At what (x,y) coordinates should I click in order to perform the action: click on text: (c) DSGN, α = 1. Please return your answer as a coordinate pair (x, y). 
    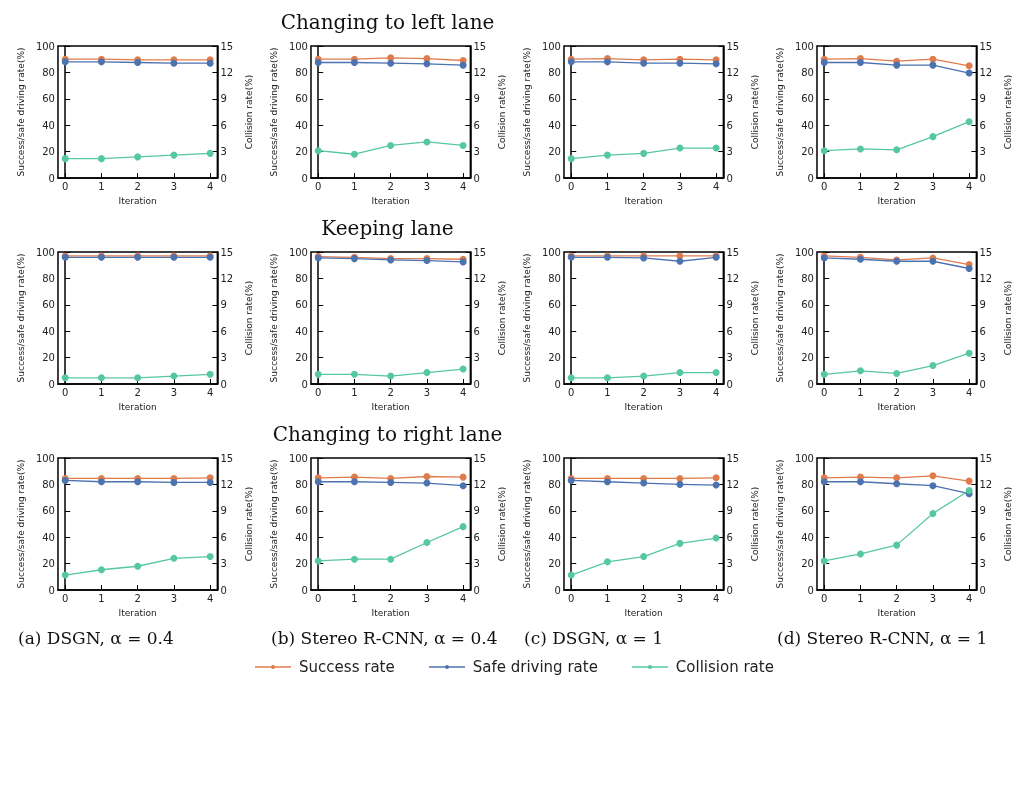
    Looking at the image, I should click on (593, 638).